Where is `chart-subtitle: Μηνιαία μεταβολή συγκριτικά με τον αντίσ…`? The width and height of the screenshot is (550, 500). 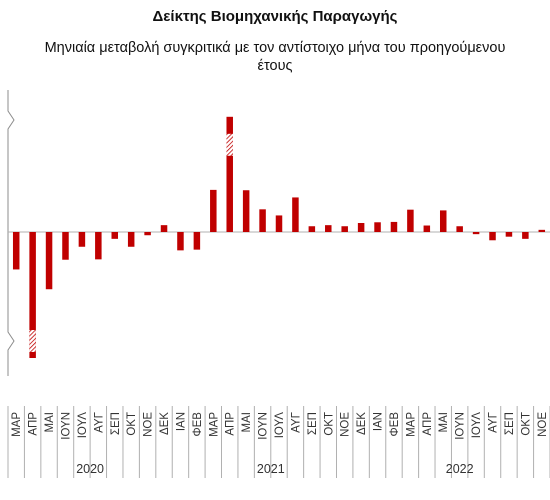 chart-subtitle: Μηνιαία μεταβολή συγκριτικά με τον αντίσ… is located at coordinates (275, 57).